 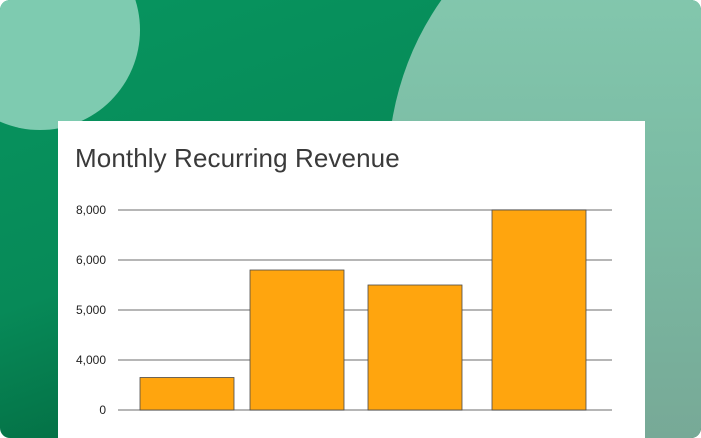 What do you see at coordinates (91, 360) in the screenshot?
I see `y-tick-label: 4,000` at bounding box center [91, 360].